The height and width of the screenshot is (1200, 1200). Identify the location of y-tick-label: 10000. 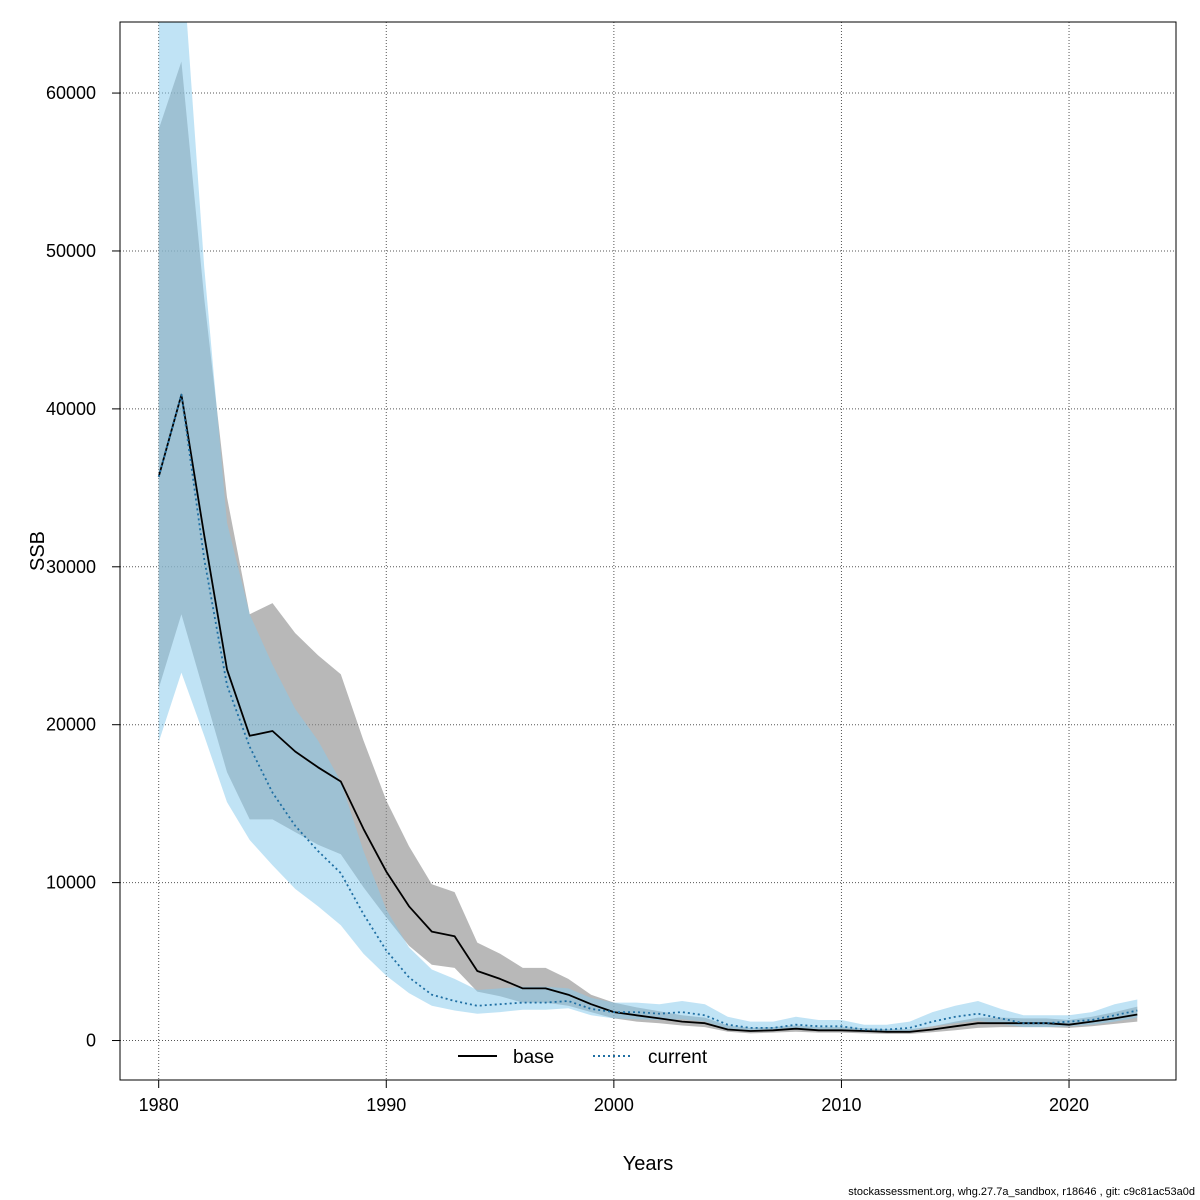
(71, 883).